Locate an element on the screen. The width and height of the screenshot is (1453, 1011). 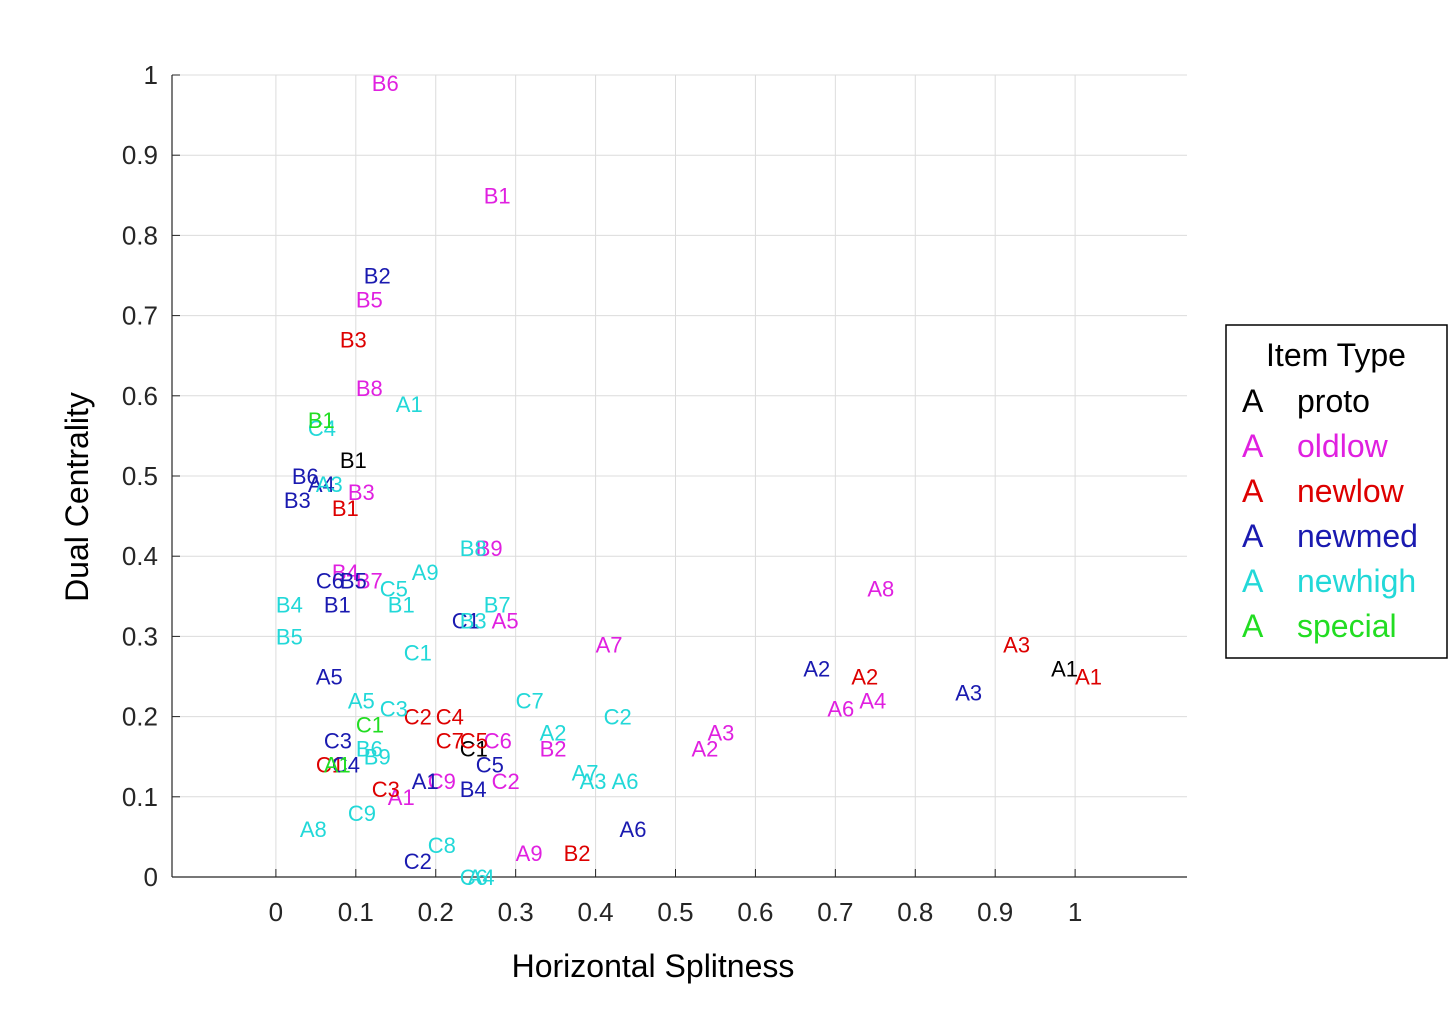
legend-box is located at coordinates (1336, 491).